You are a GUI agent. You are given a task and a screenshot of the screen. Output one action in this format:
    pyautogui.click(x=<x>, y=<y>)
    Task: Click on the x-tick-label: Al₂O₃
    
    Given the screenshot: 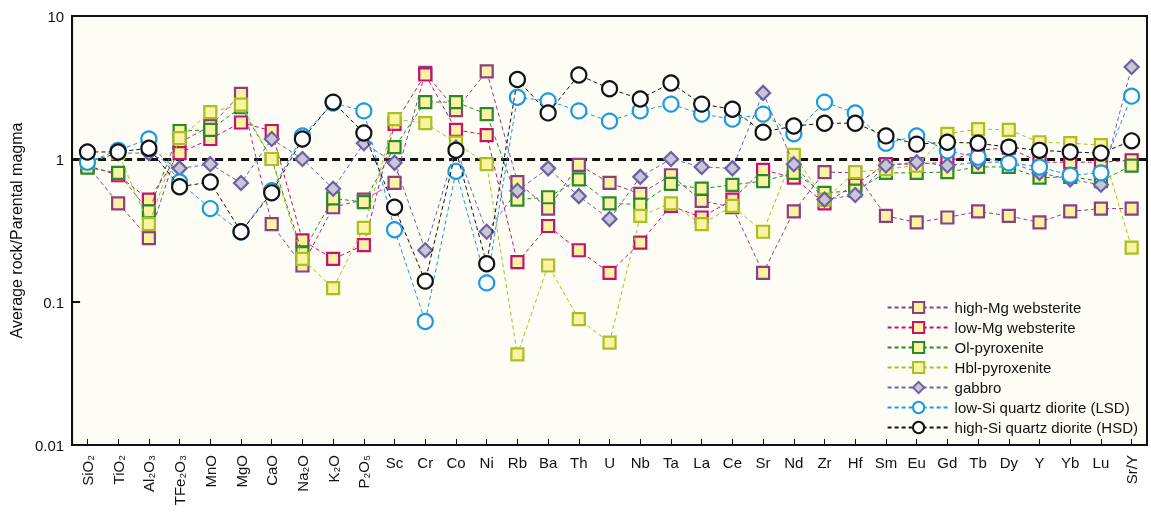 What is the action you would take?
    pyautogui.click(x=149, y=473)
    